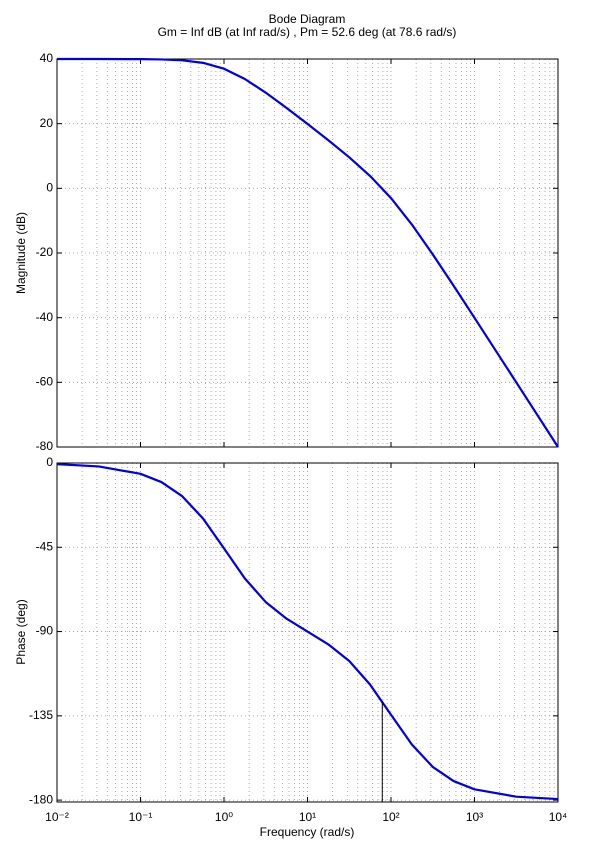 Image resolution: width=595 pixels, height=854 pixels. Describe the element at coordinates (21, 631) in the screenshot. I see `y-axis-label: Phase (deg)` at that location.